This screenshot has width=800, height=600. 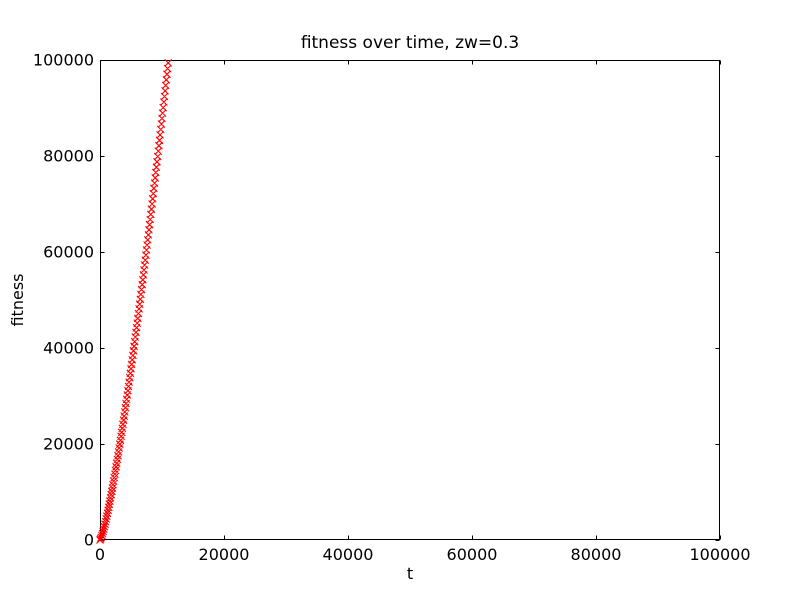 What do you see at coordinates (472, 554) in the screenshot?
I see `x-tick-label: 60000` at bounding box center [472, 554].